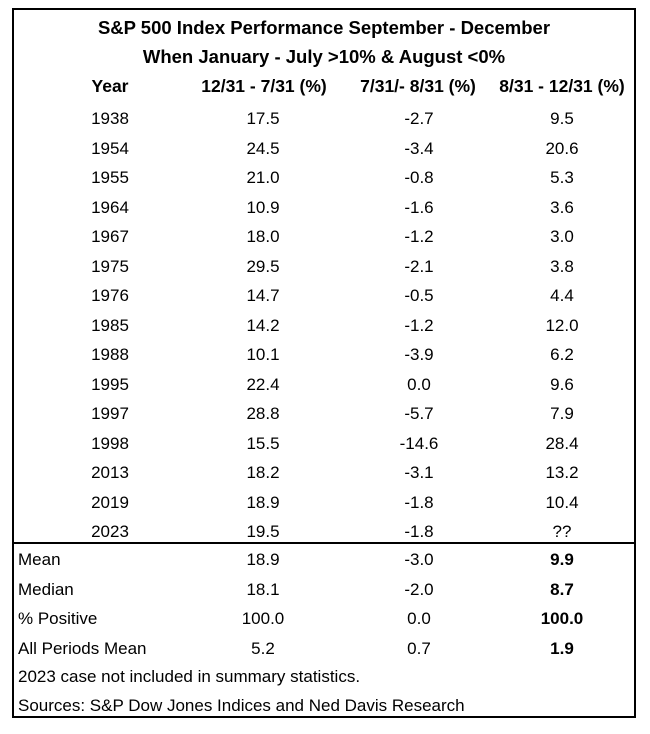 This screenshot has width=650, height=734. I want to click on sep-dec-cell: ??, so click(562, 531).